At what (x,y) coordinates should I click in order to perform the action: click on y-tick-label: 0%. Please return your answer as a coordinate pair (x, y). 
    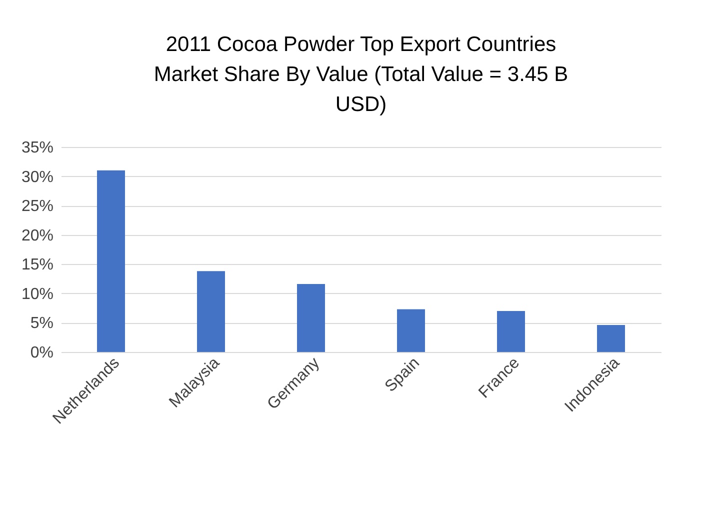
    Looking at the image, I should click on (42, 353).